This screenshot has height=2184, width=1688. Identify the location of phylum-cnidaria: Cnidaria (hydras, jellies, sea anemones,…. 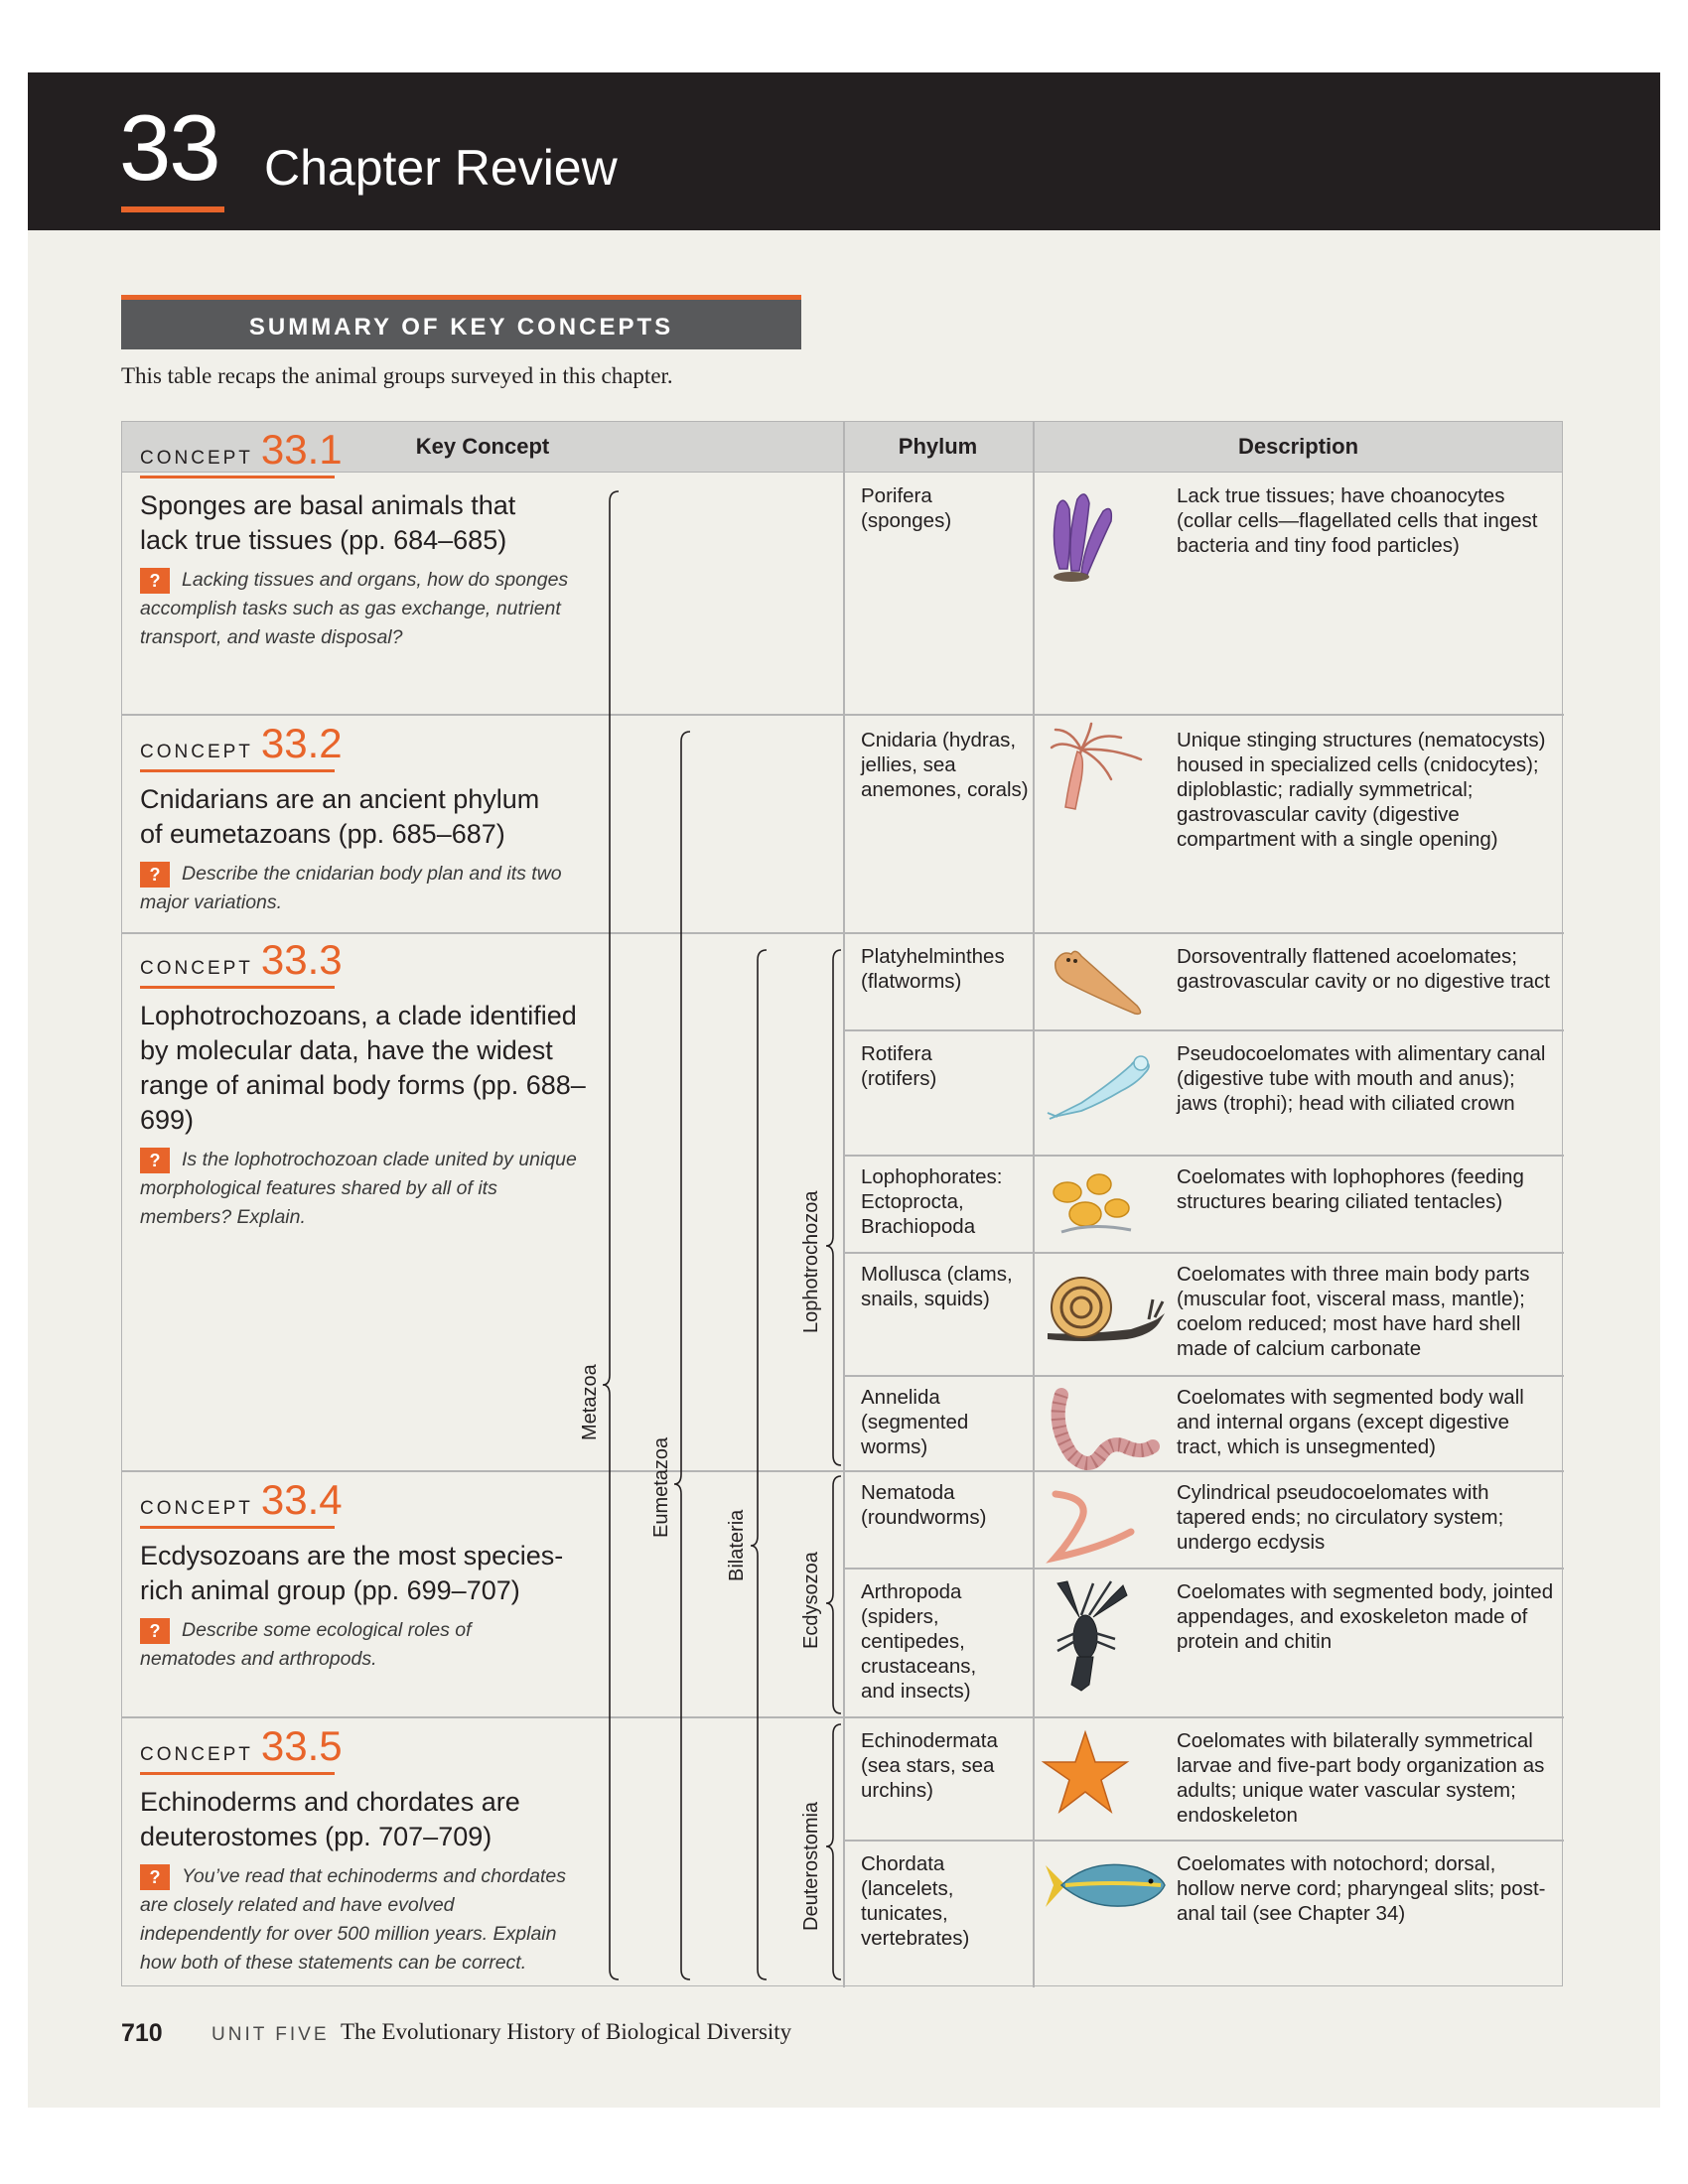
(945, 765).